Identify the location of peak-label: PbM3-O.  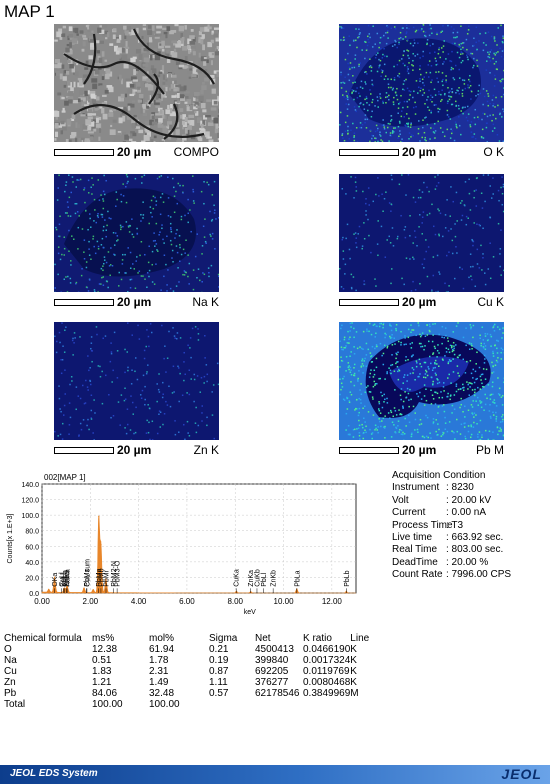
(118, 573).